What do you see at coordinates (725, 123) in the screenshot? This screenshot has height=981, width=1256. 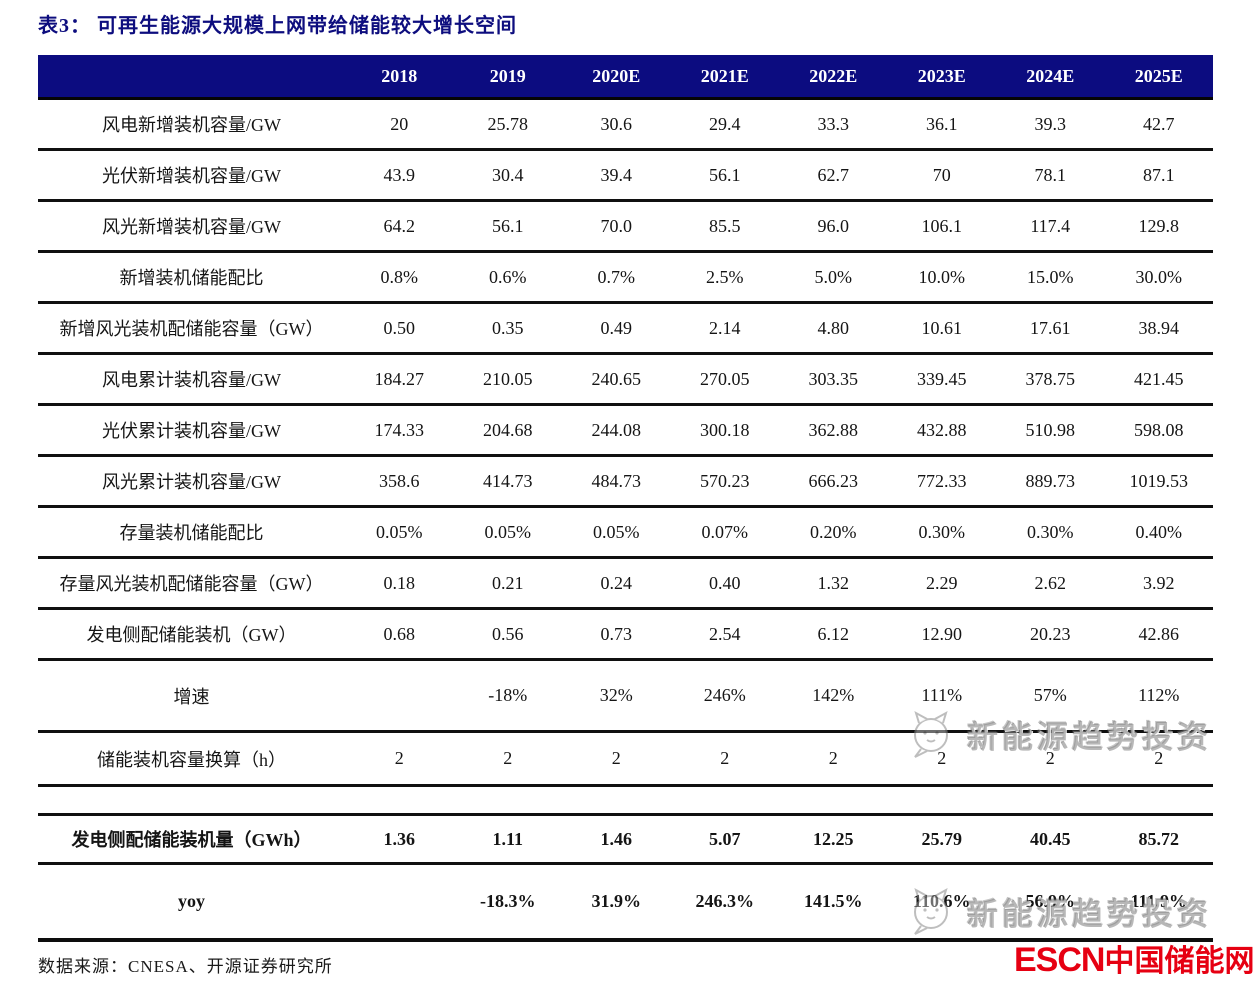 I see `table-cell: 29.4` at bounding box center [725, 123].